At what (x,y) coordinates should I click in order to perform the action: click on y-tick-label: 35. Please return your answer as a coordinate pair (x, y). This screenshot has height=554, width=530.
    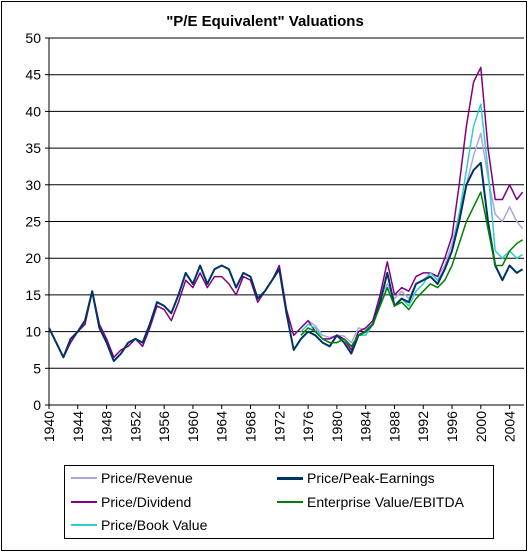
    Looking at the image, I should click on (33, 148).